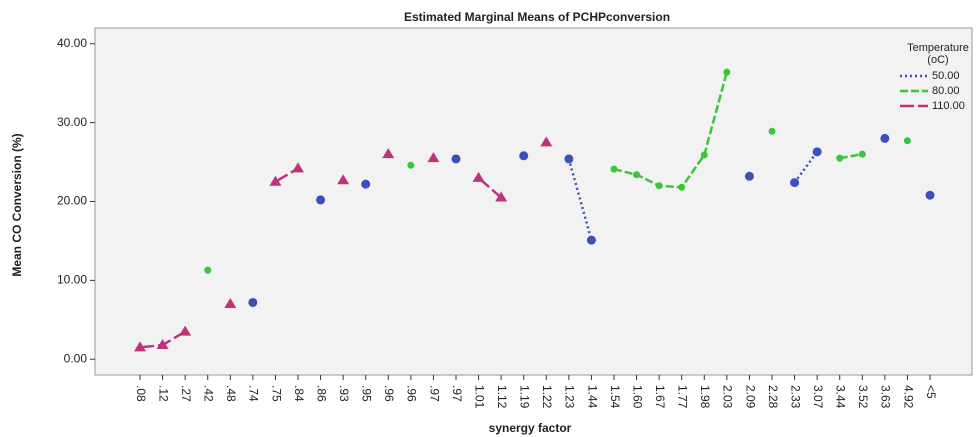  What do you see at coordinates (615, 397) in the screenshot?
I see `x-tick-label: 1.54` at bounding box center [615, 397].